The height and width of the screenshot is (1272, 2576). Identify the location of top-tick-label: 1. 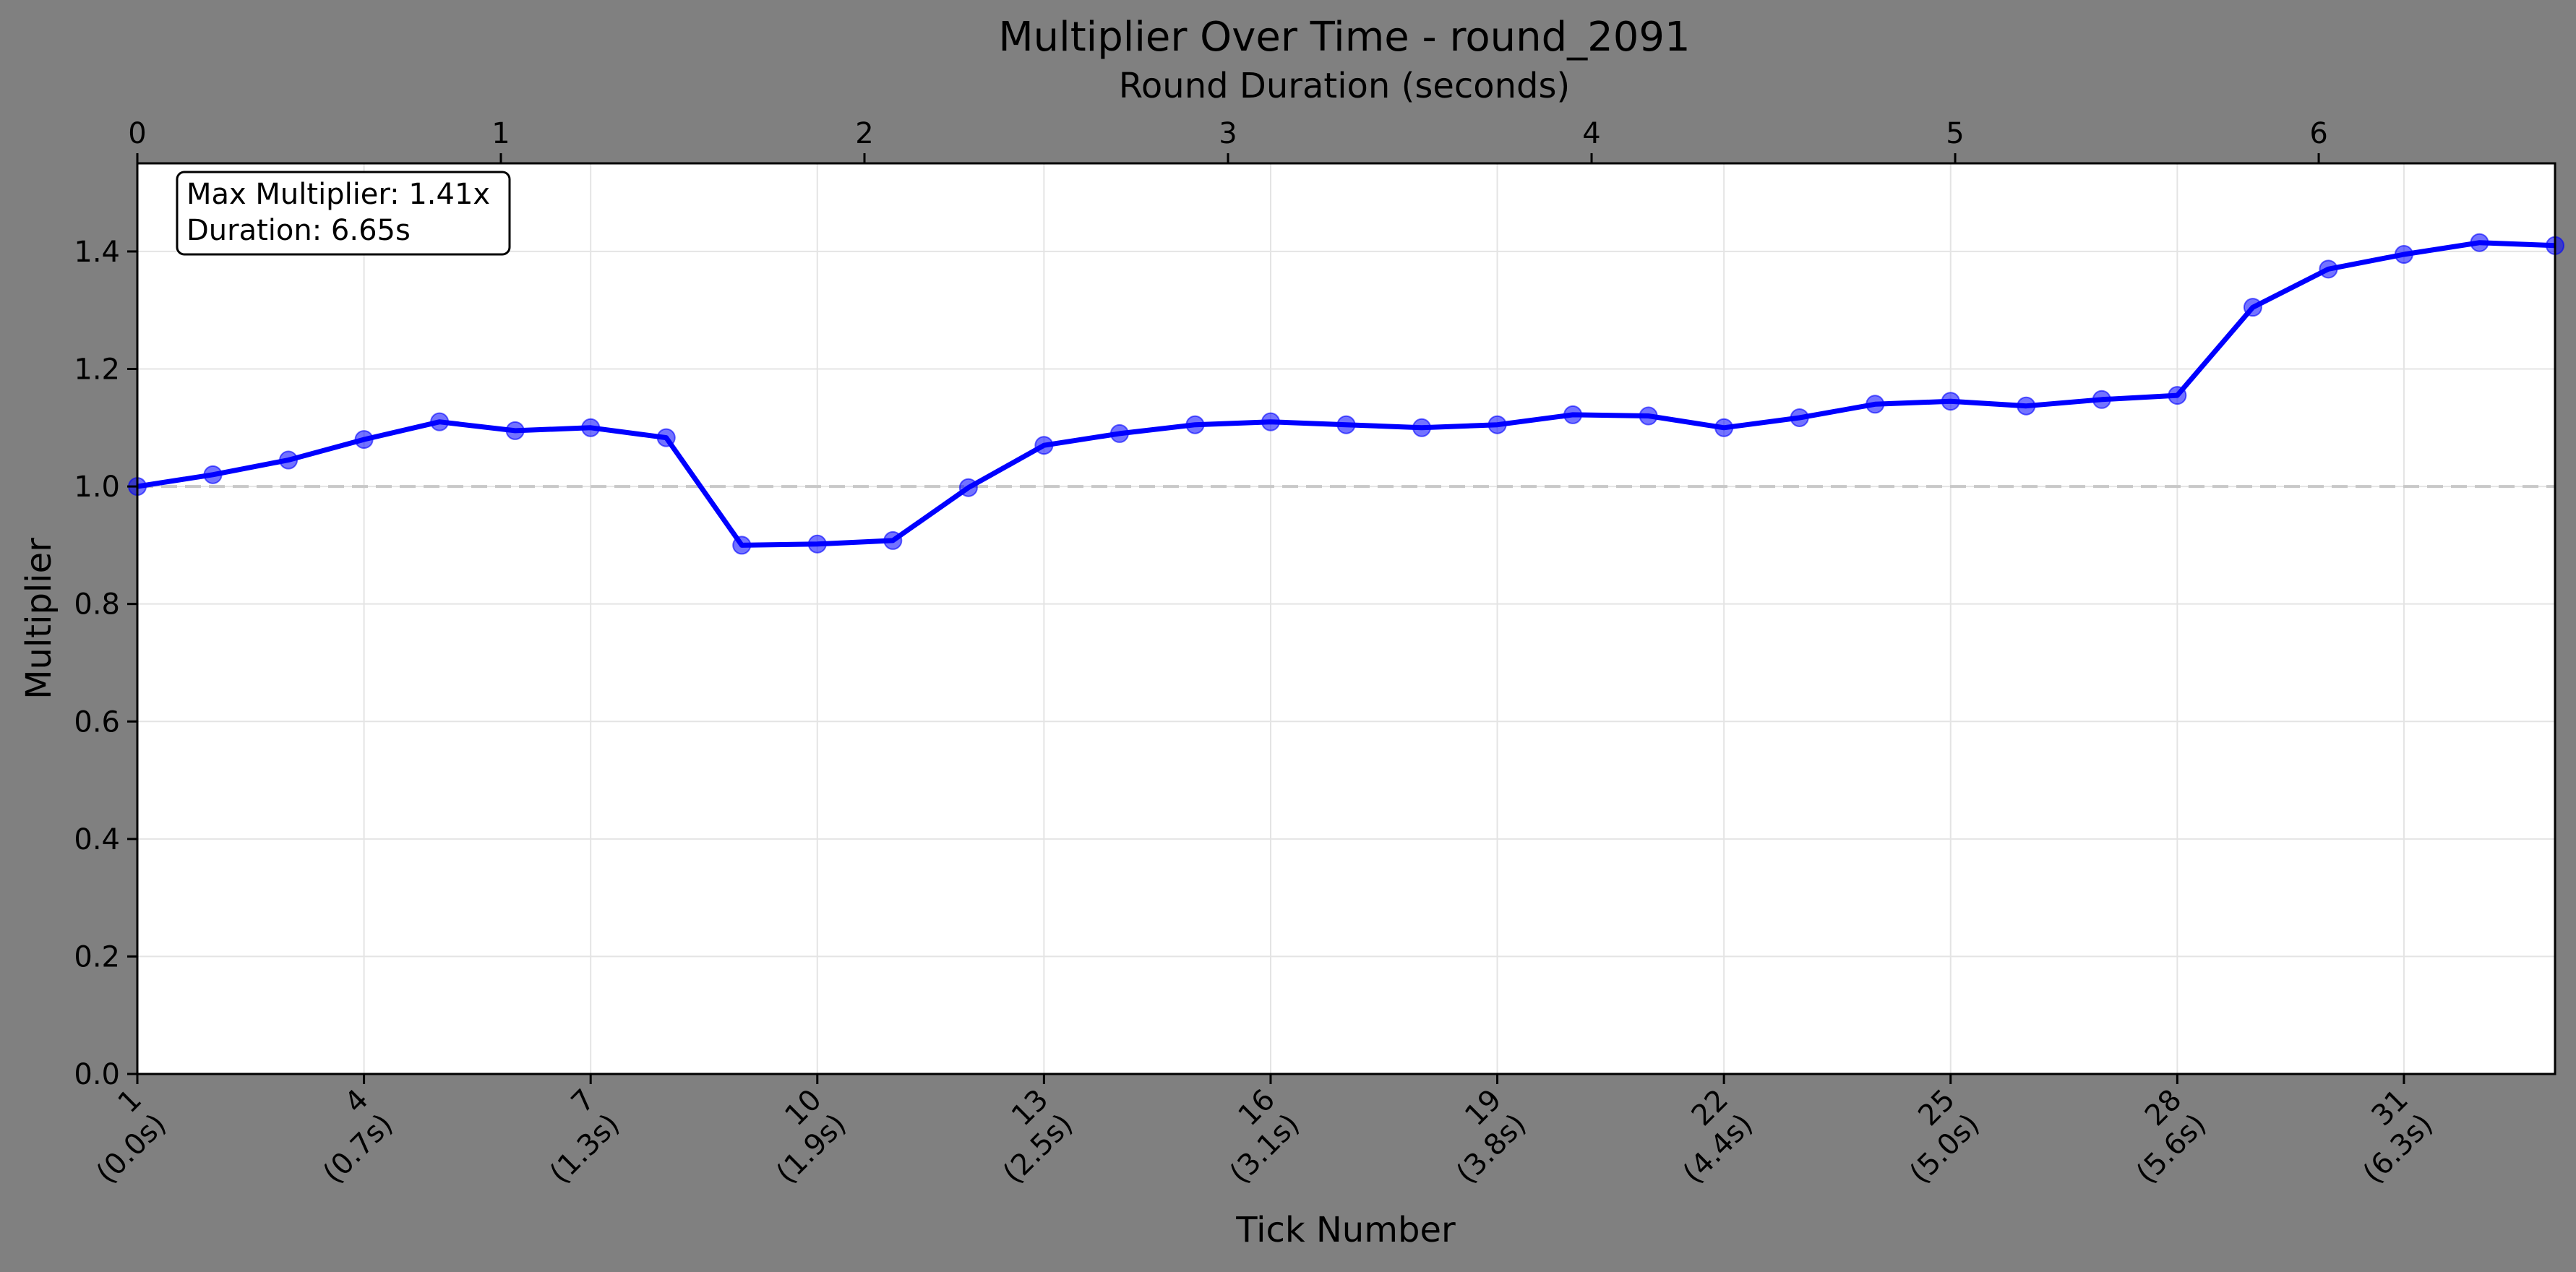
(500, 133).